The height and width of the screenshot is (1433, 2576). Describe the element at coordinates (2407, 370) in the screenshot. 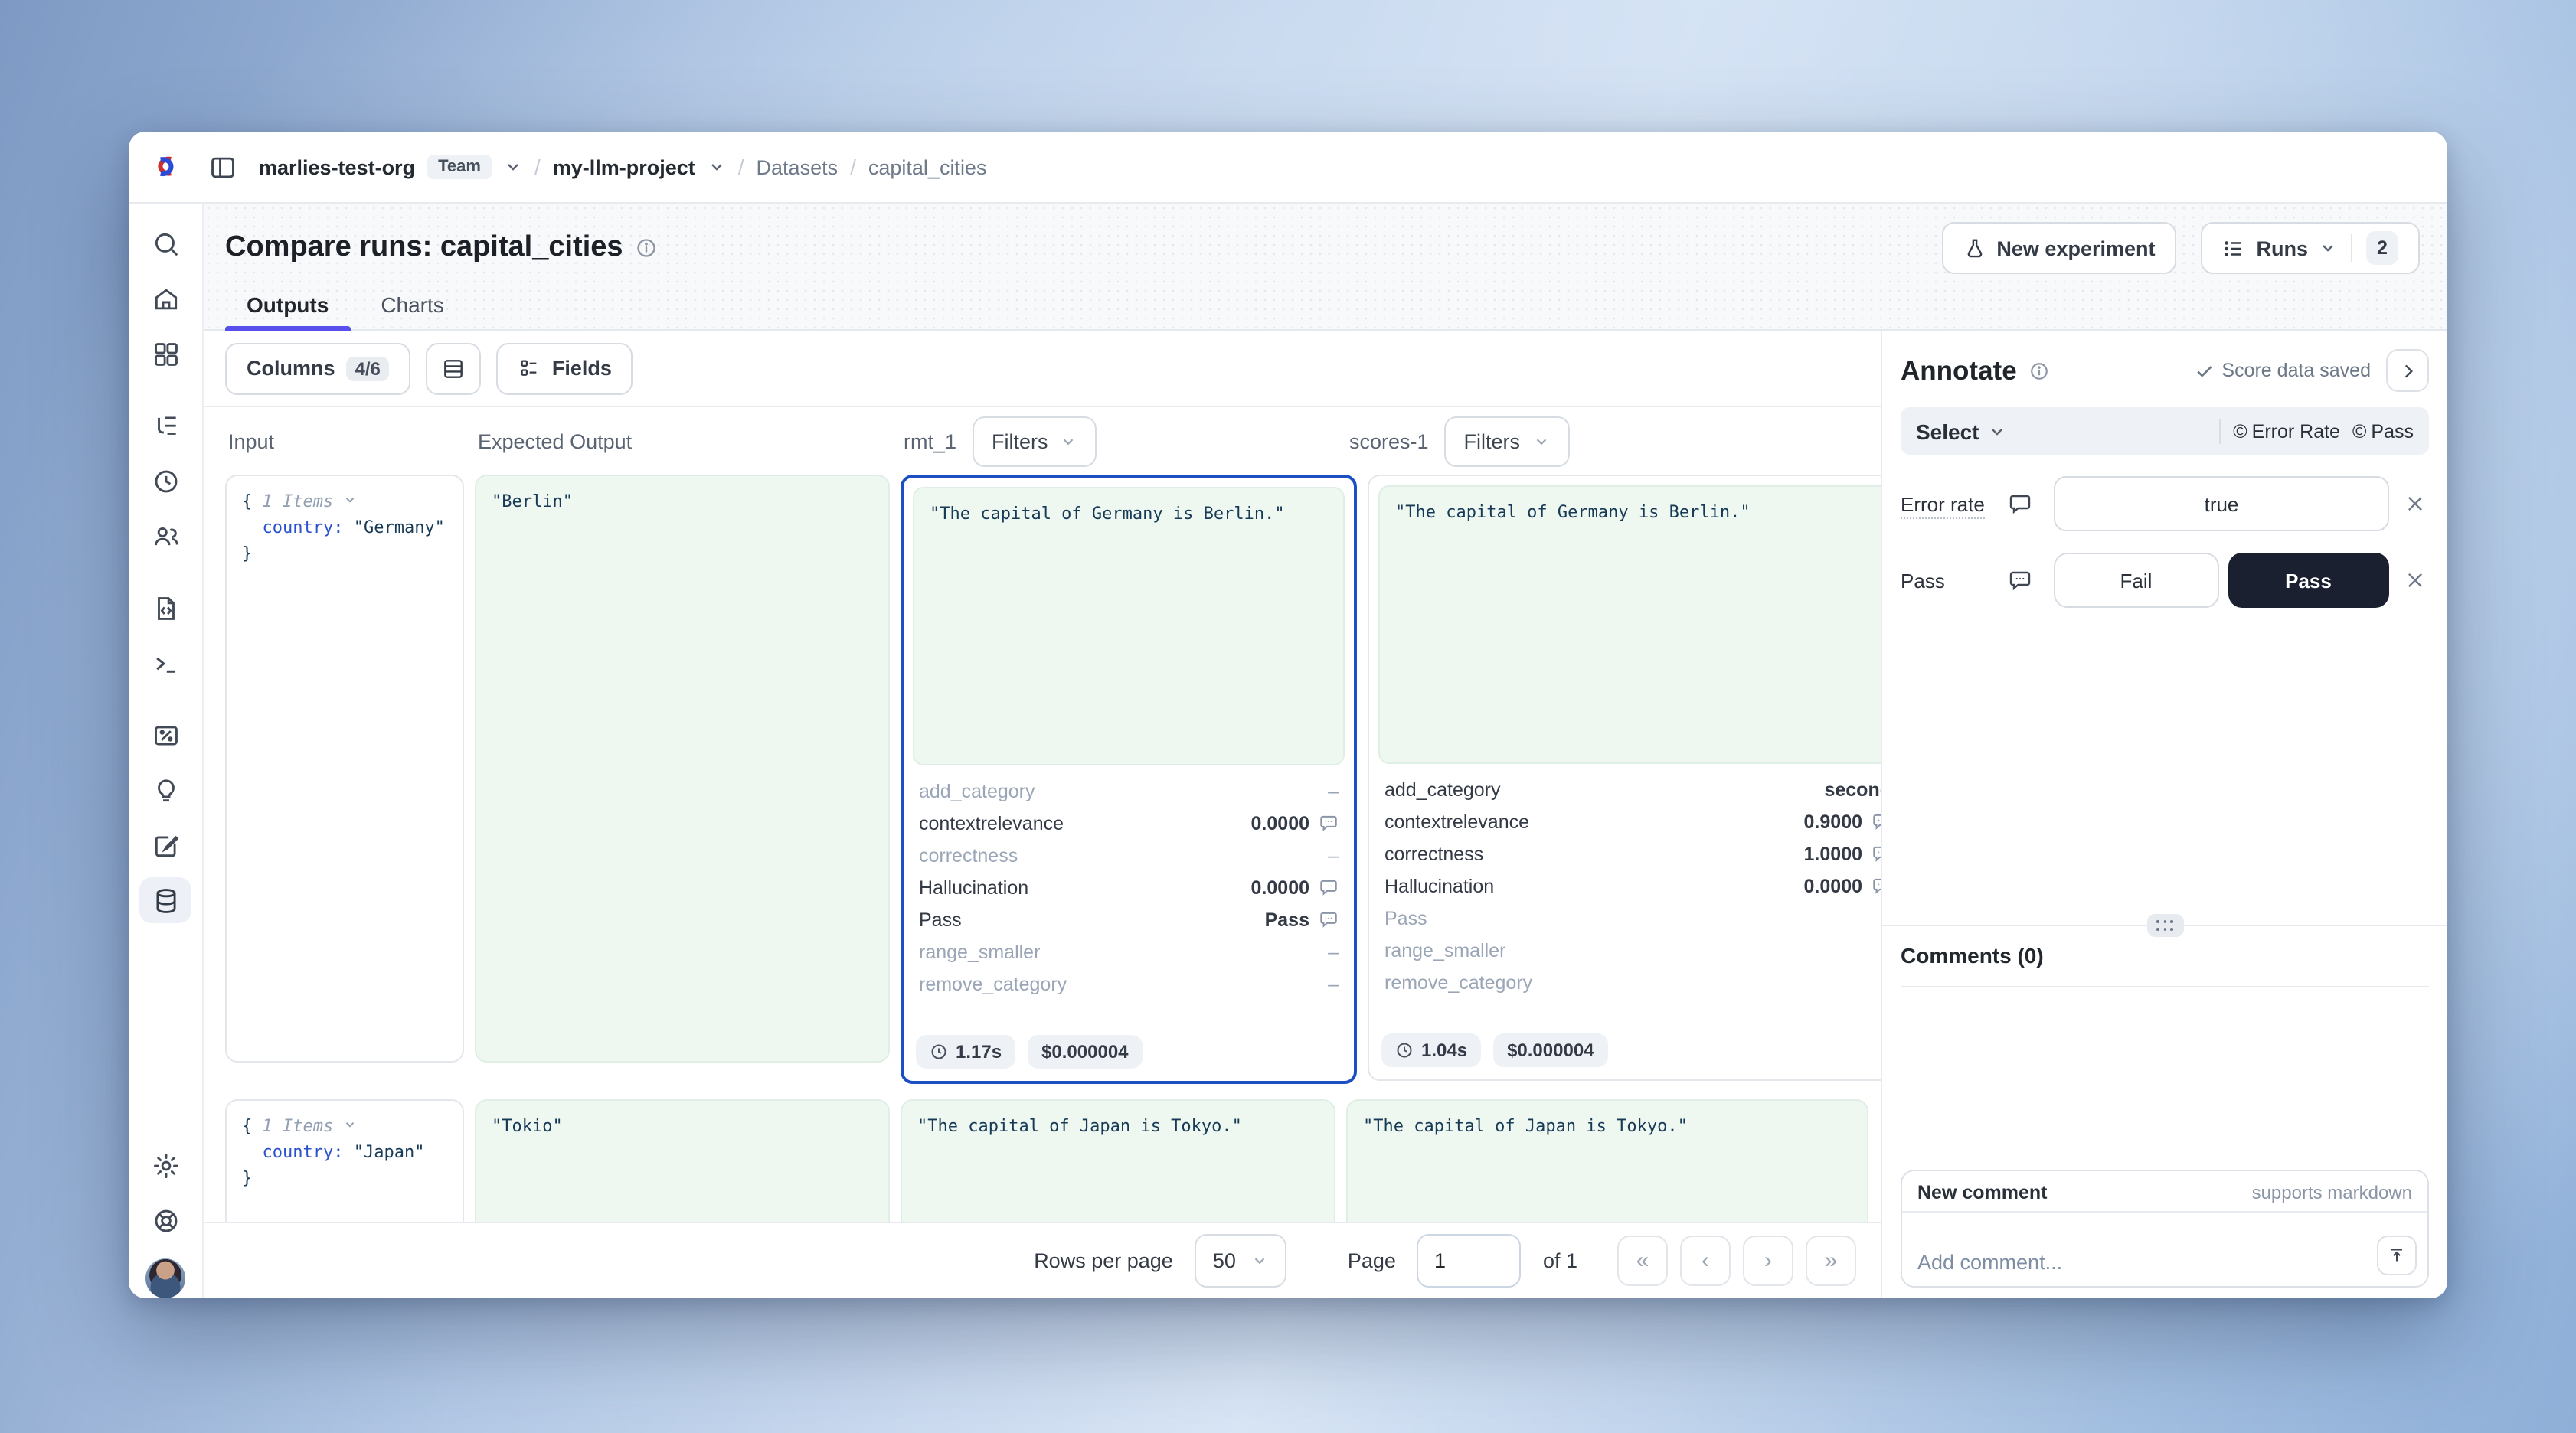

I see `collapse-panel-button` at that location.